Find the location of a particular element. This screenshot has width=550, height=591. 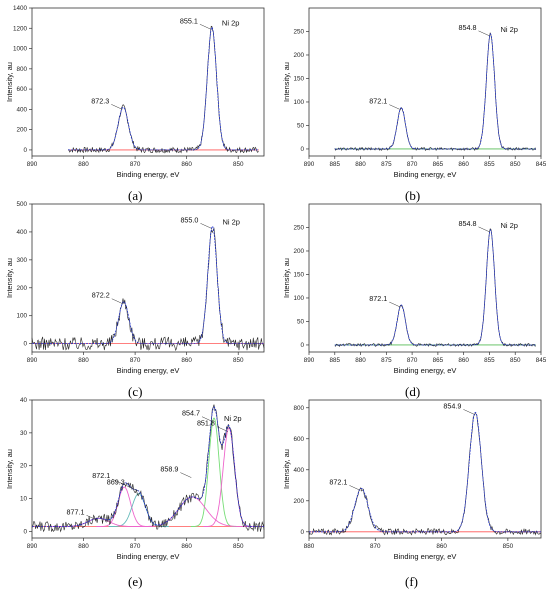

panel-label-d: (d) is located at coordinates (413, 391).